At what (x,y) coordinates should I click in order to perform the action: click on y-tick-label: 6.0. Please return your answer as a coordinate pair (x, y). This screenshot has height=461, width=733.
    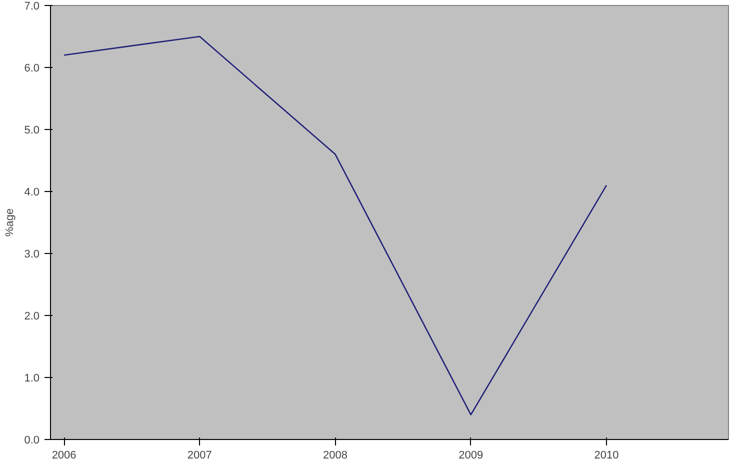
    Looking at the image, I should click on (32, 68).